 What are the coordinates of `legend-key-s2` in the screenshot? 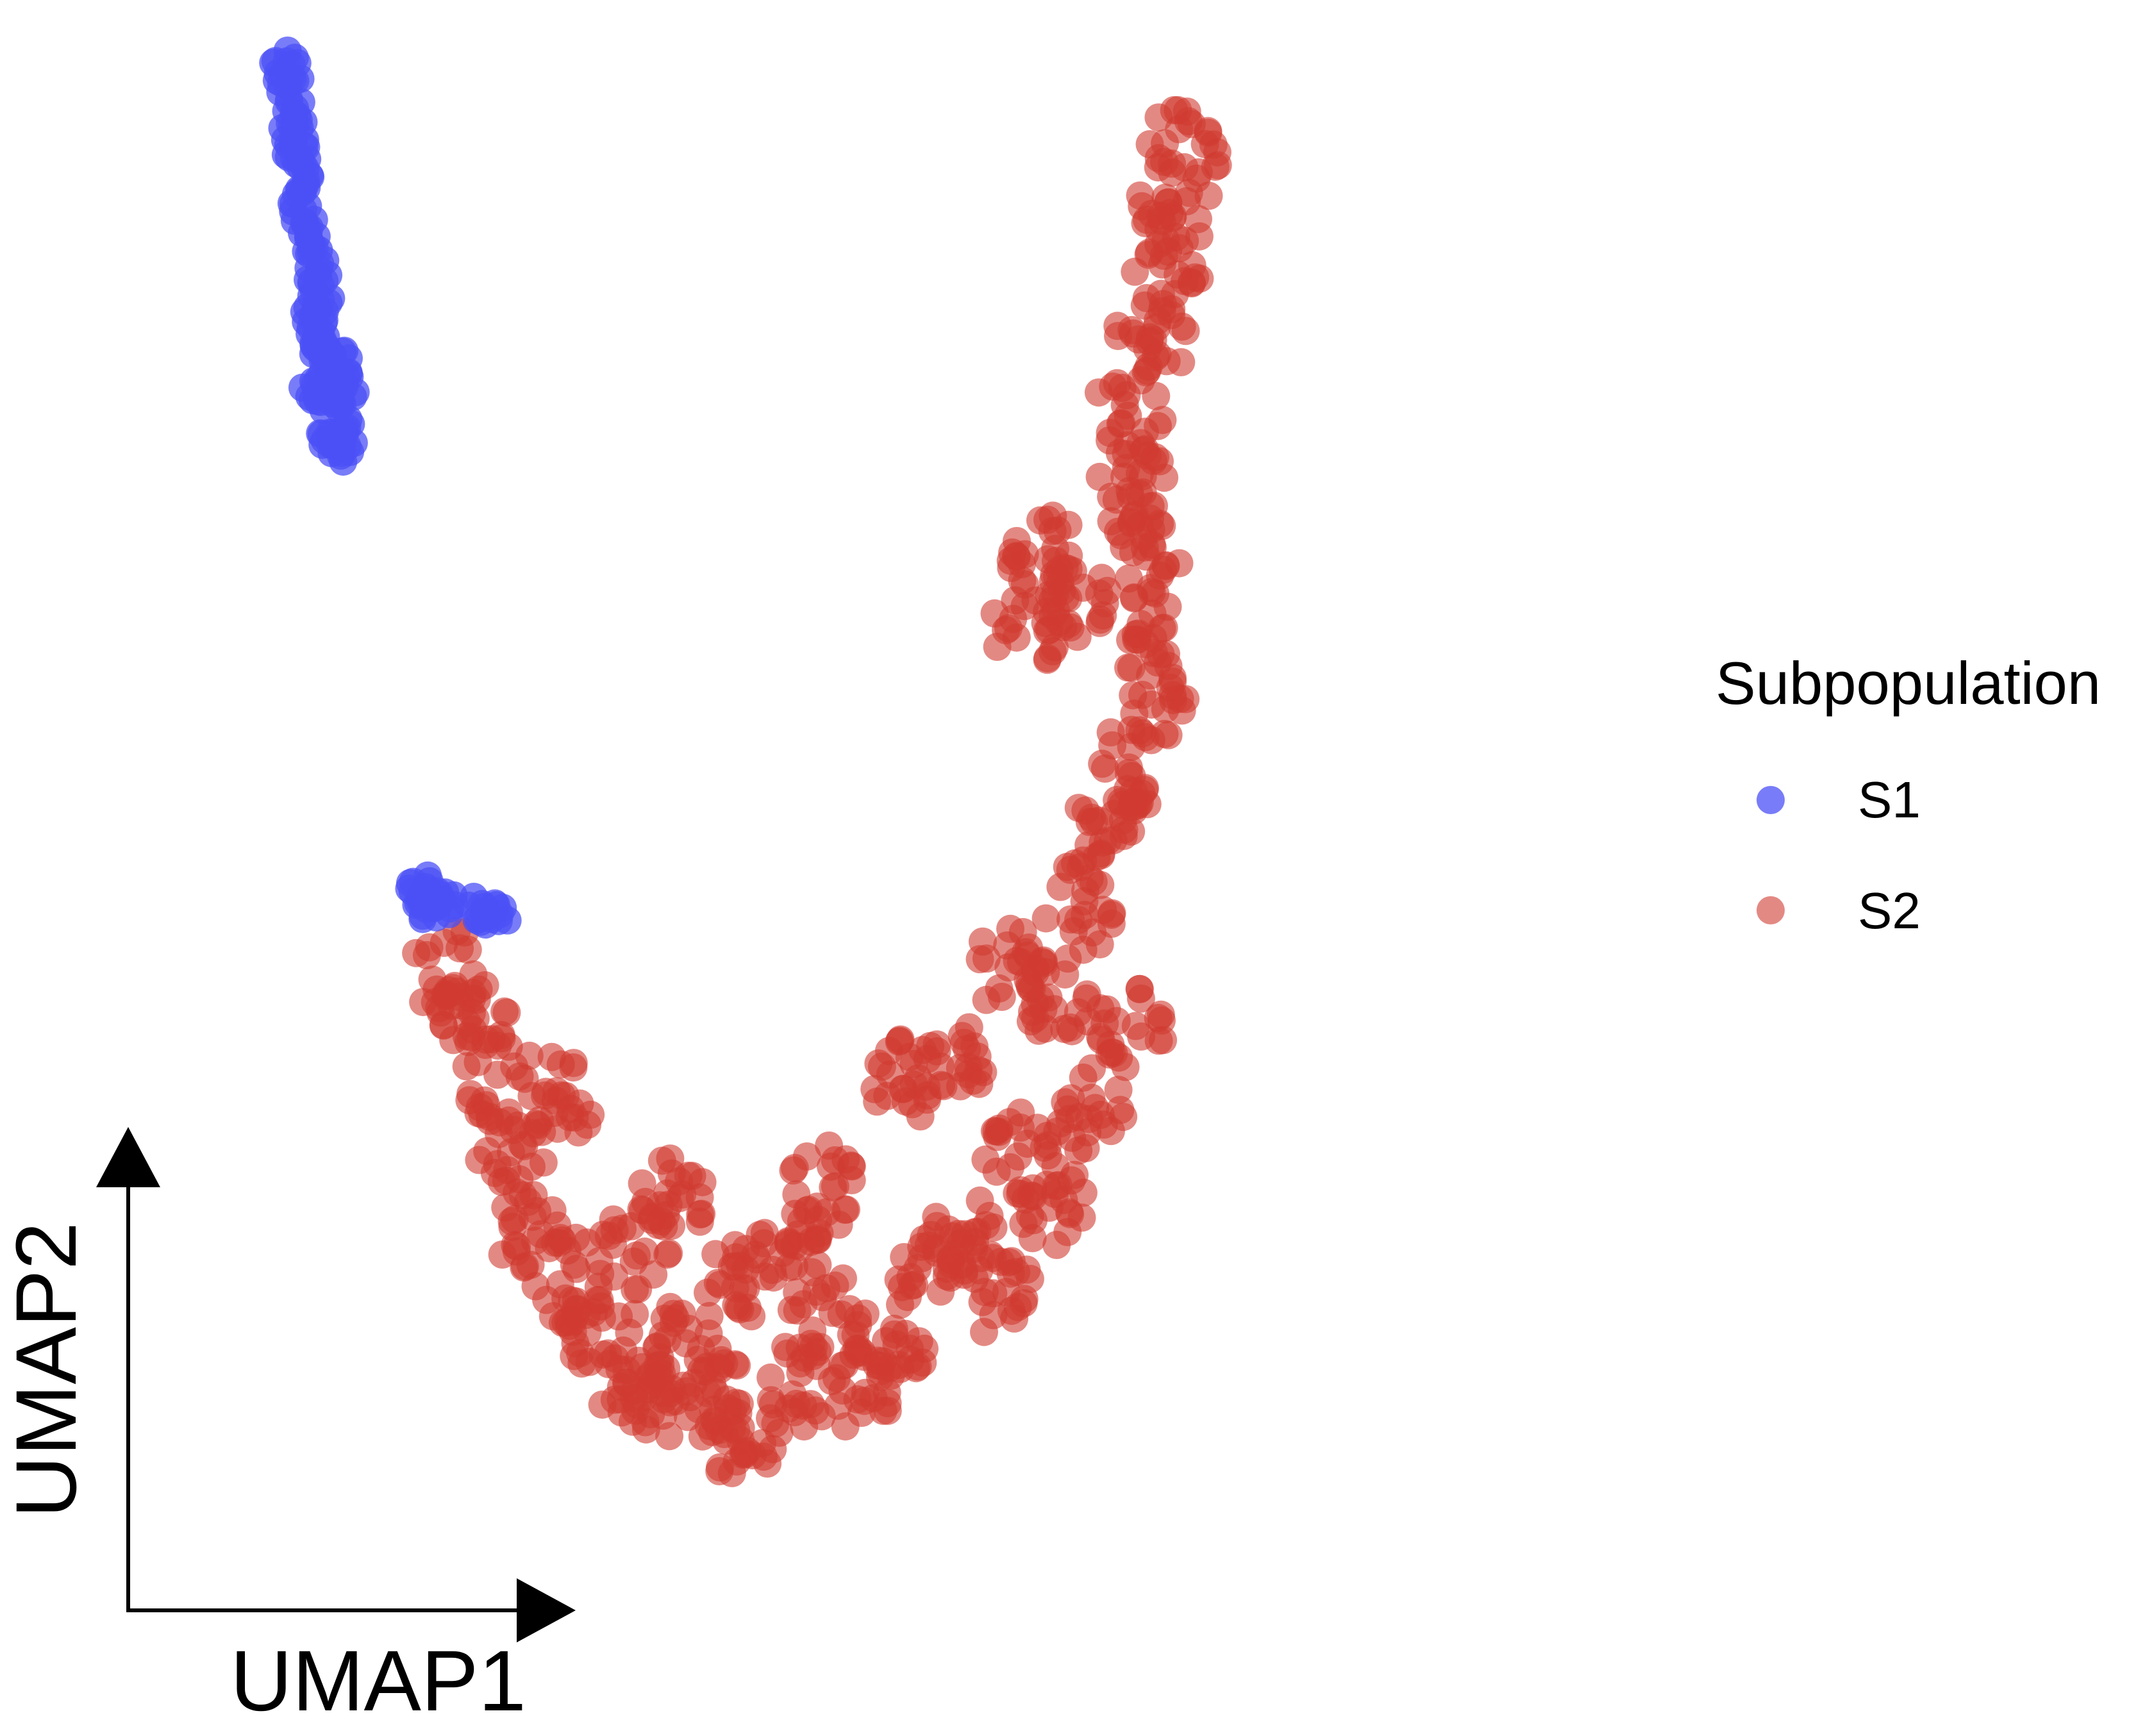 It's located at (1771, 910).